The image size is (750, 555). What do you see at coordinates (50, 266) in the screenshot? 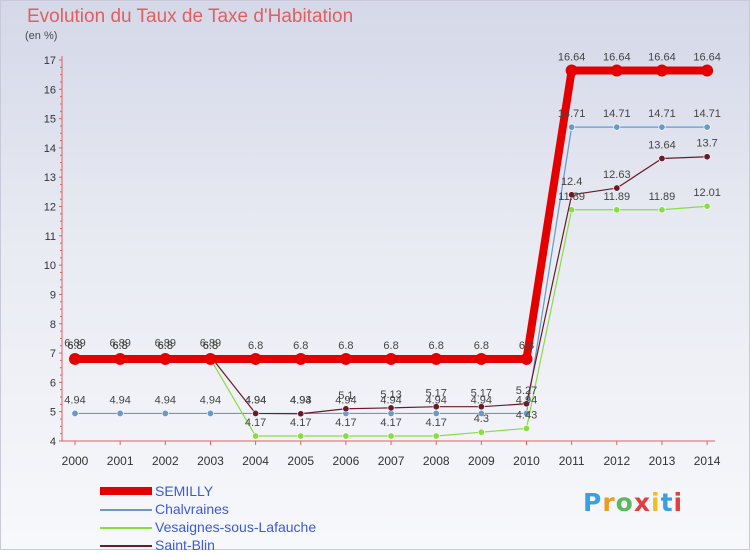
I see `y-tick-label: 10` at bounding box center [50, 266].